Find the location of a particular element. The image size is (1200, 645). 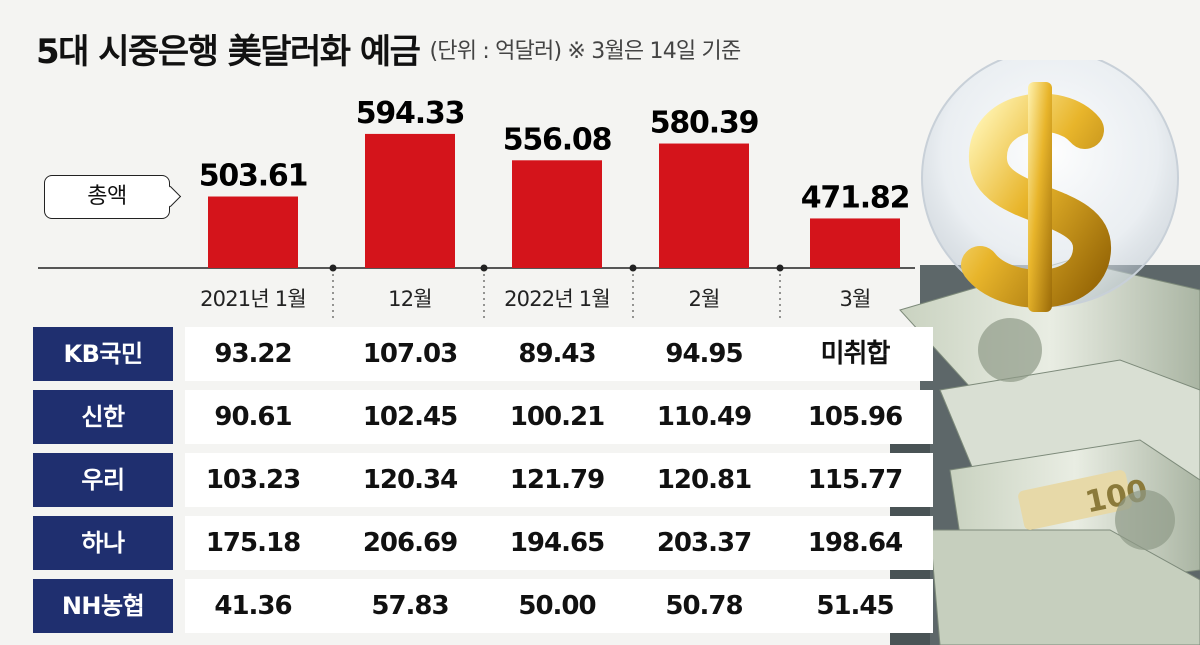

table-cell: 120.81 is located at coordinates (704, 480).